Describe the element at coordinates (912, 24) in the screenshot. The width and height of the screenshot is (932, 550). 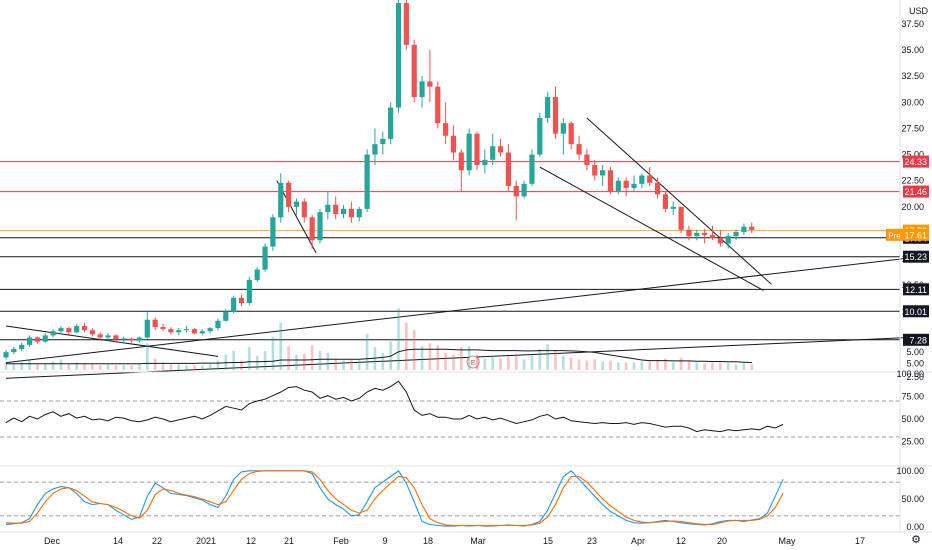
I see `price-axis-tick: 37.50` at that location.